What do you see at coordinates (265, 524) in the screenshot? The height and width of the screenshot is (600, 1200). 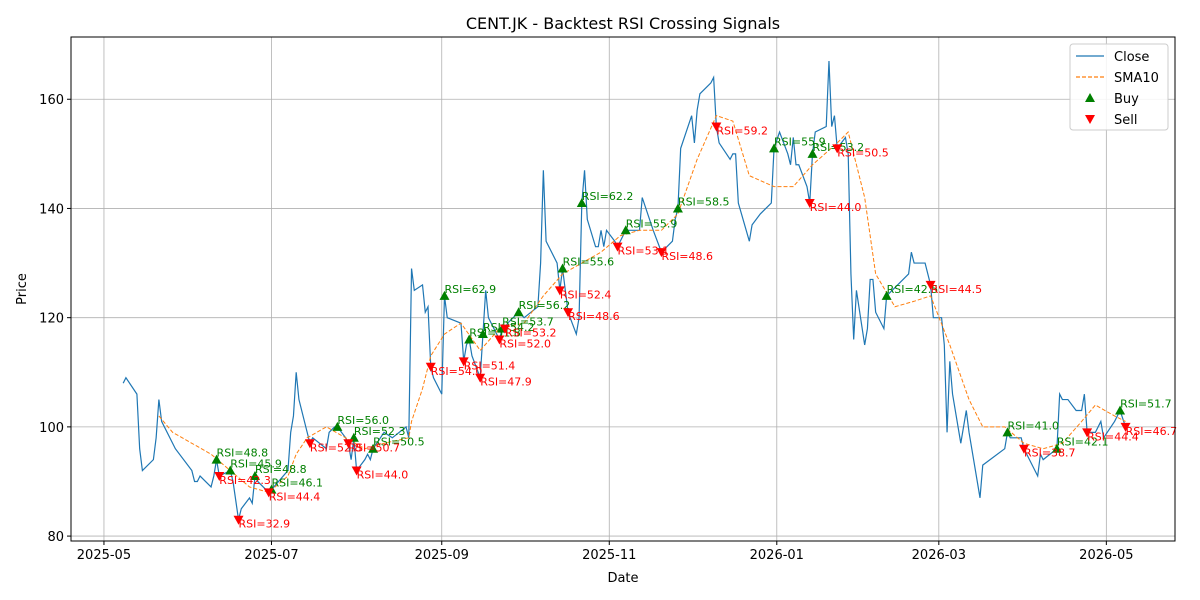 I see `signal-label: RSI=32.9` at bounding box center [265, 524].